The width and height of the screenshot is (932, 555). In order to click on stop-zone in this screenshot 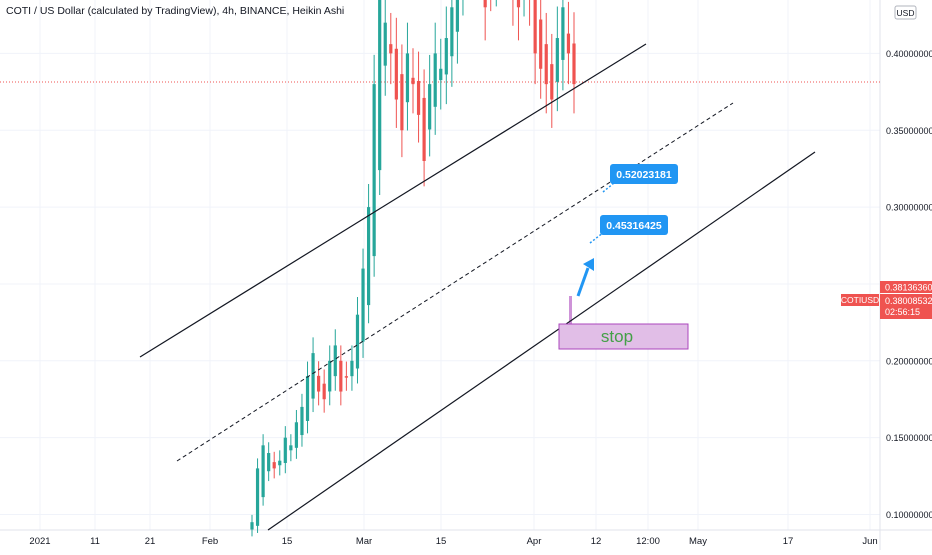, I will do `click(623, 336)`.